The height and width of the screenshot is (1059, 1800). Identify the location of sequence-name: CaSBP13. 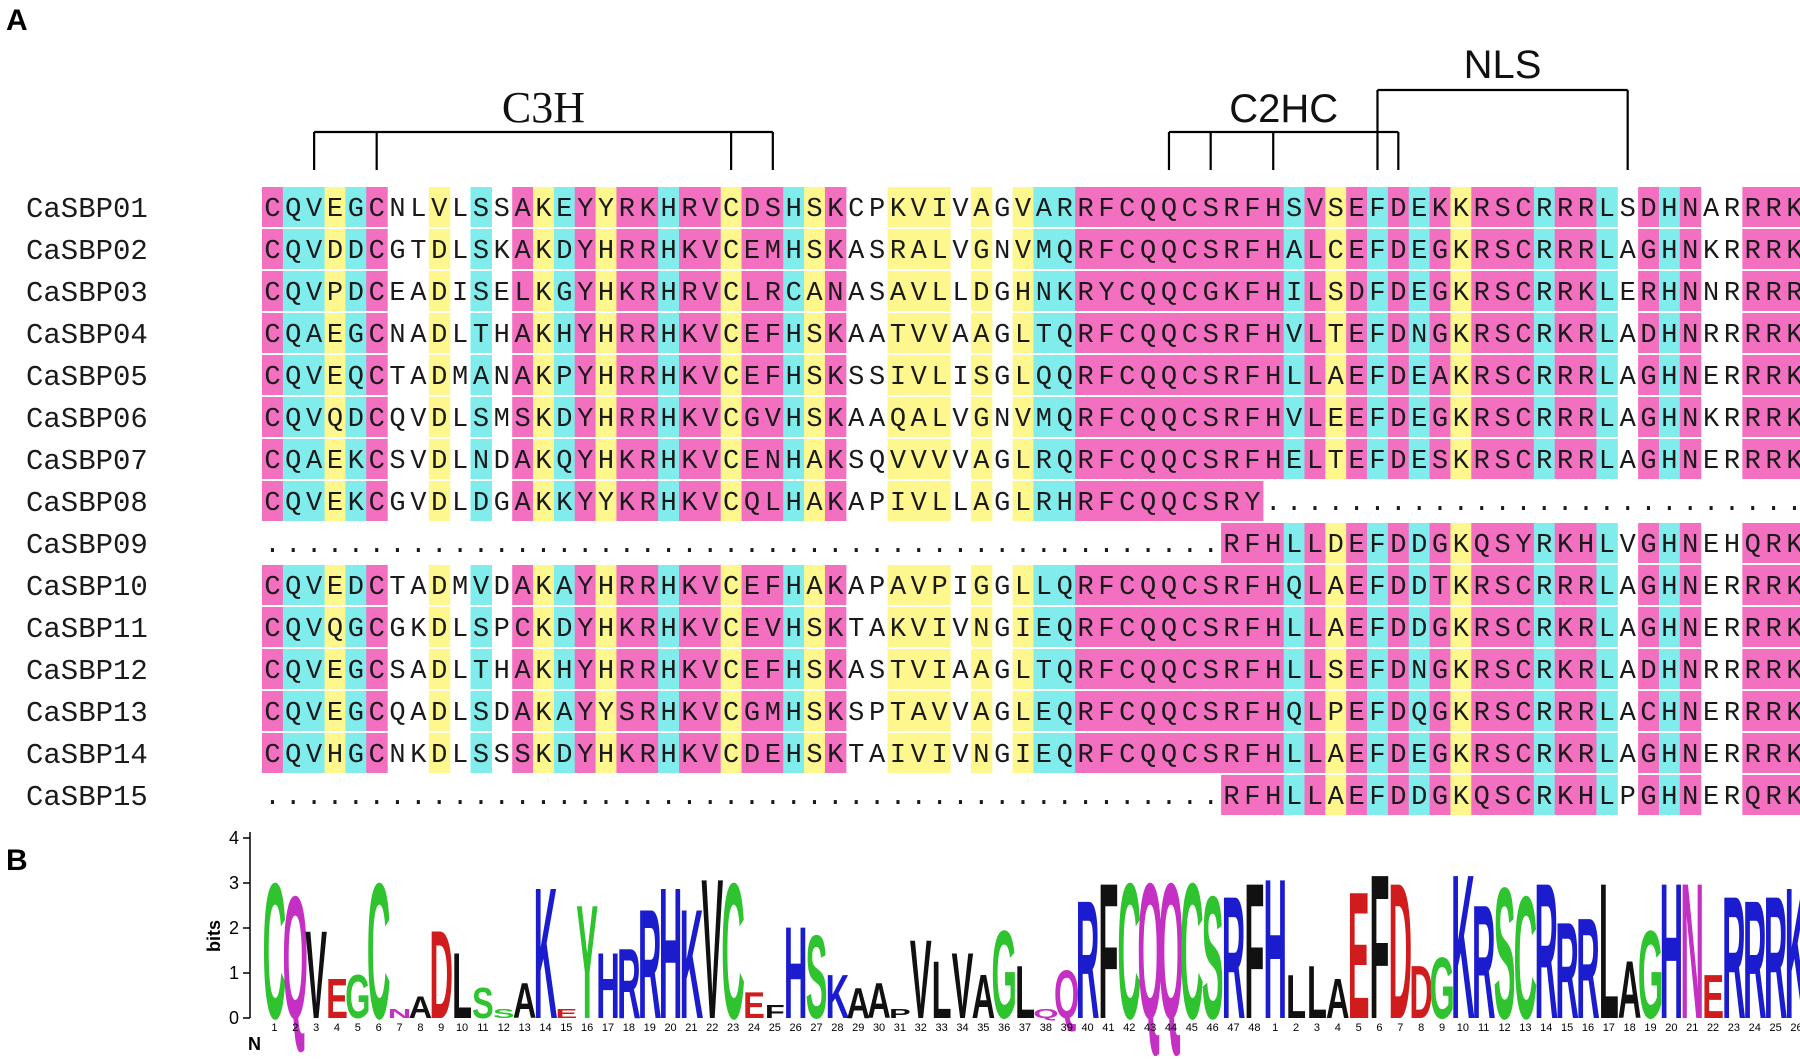
(87, 713).